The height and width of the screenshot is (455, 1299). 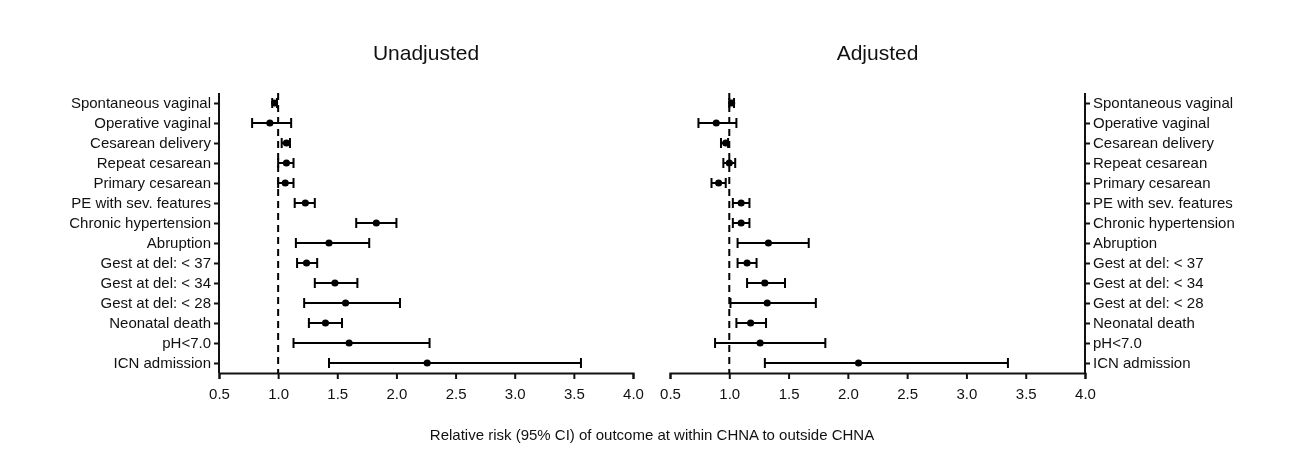 I want to click on chart-title: Unadjusted, so click(x=426, y=52).